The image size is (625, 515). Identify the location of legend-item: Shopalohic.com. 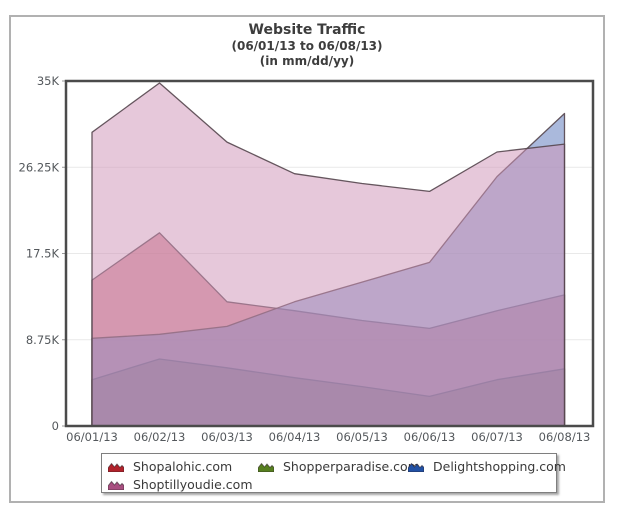
(170, 466).